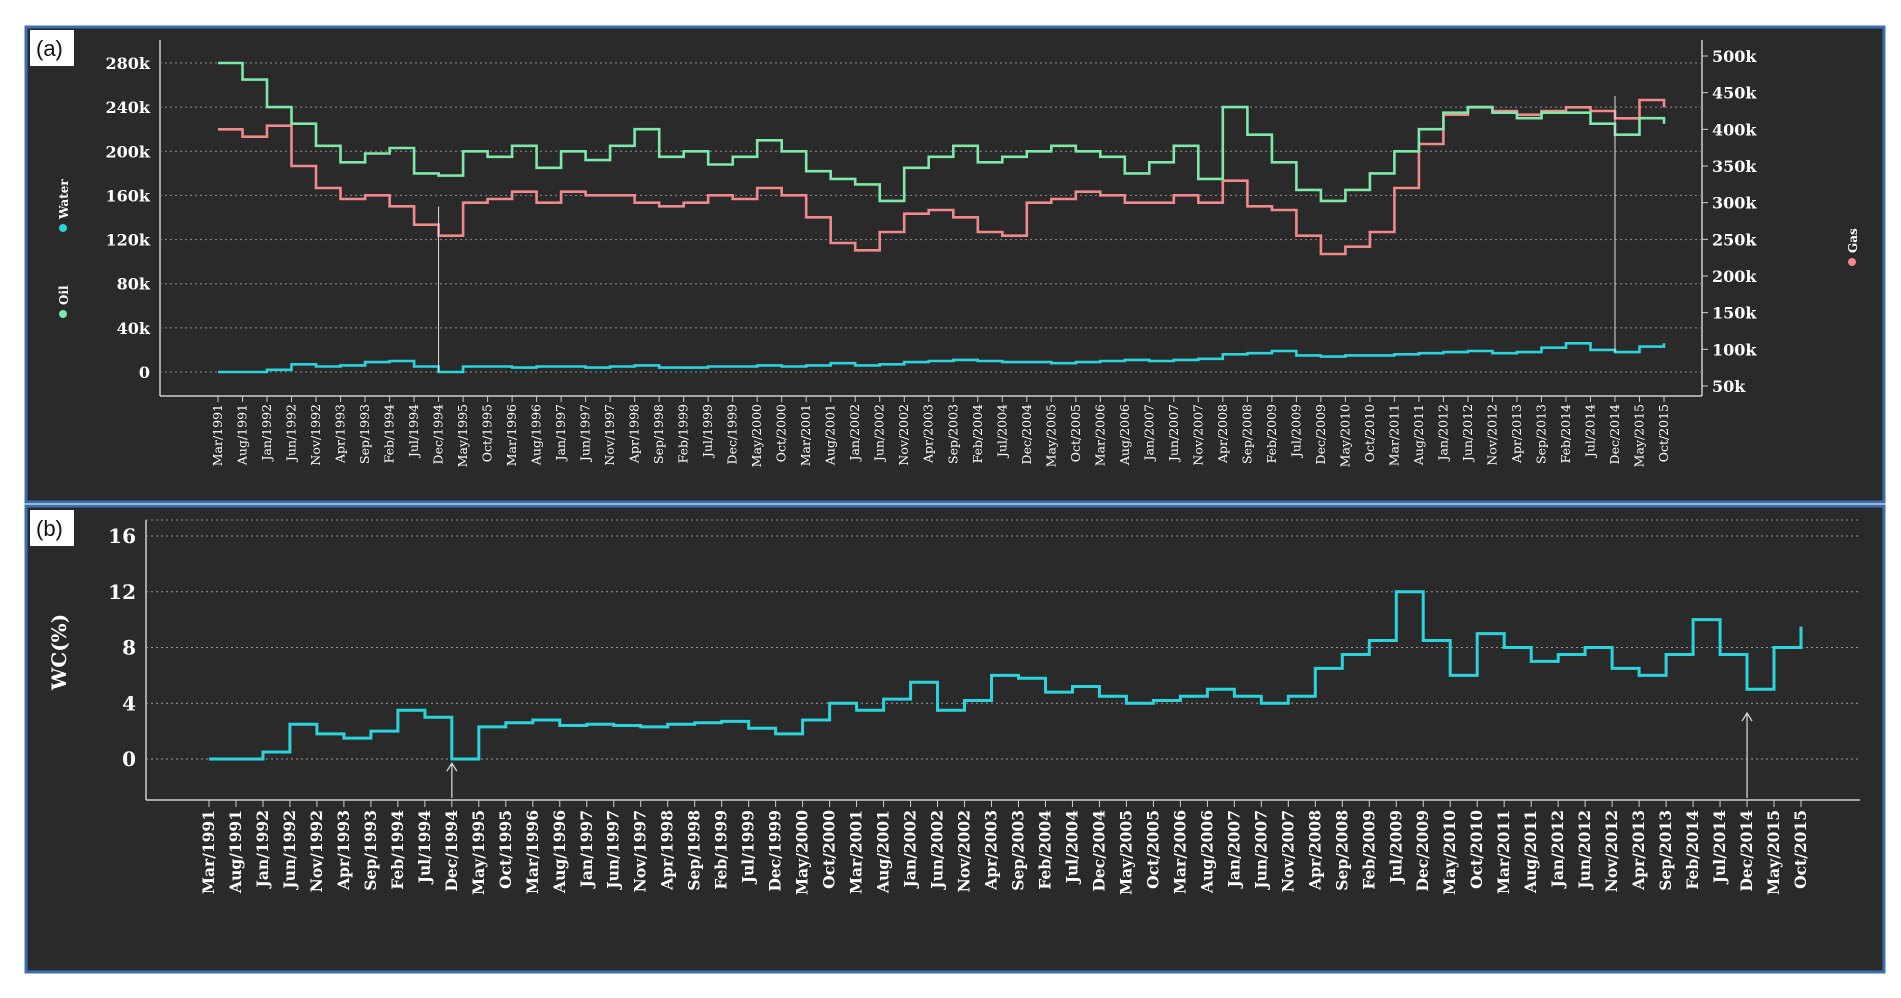 The image size is (1901, 998). What do you see at coordinates (1467, 433) in the screenshot?
I see `panel-a-x-tick-label: Jun/2012` at bounding box center [1467, 433].